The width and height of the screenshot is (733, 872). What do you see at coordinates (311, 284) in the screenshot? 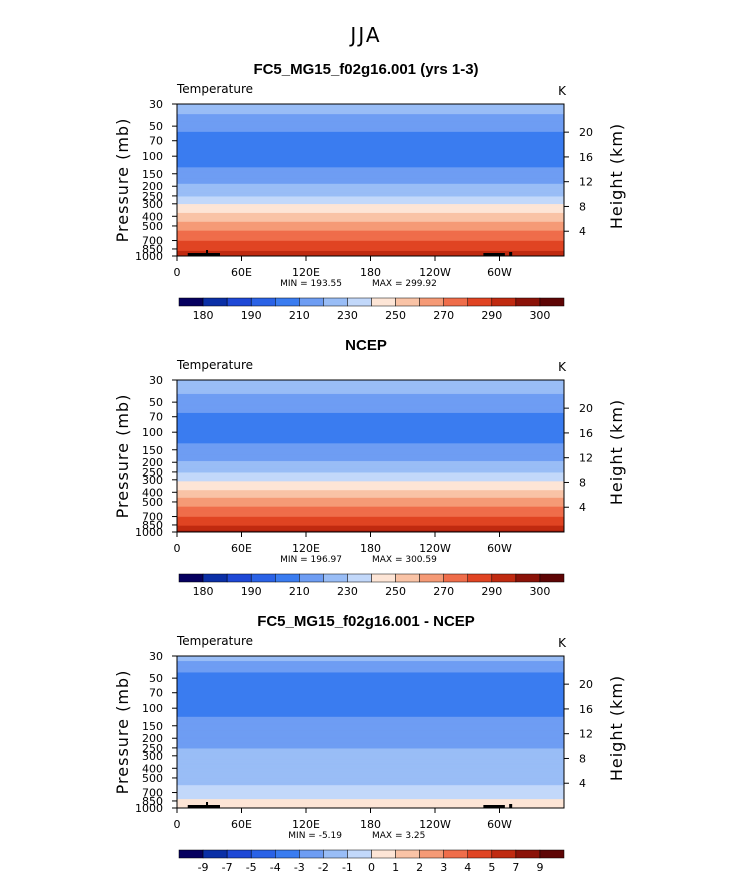
I see `min-label: MIN = 193.55` at bounding box center [311, 284].